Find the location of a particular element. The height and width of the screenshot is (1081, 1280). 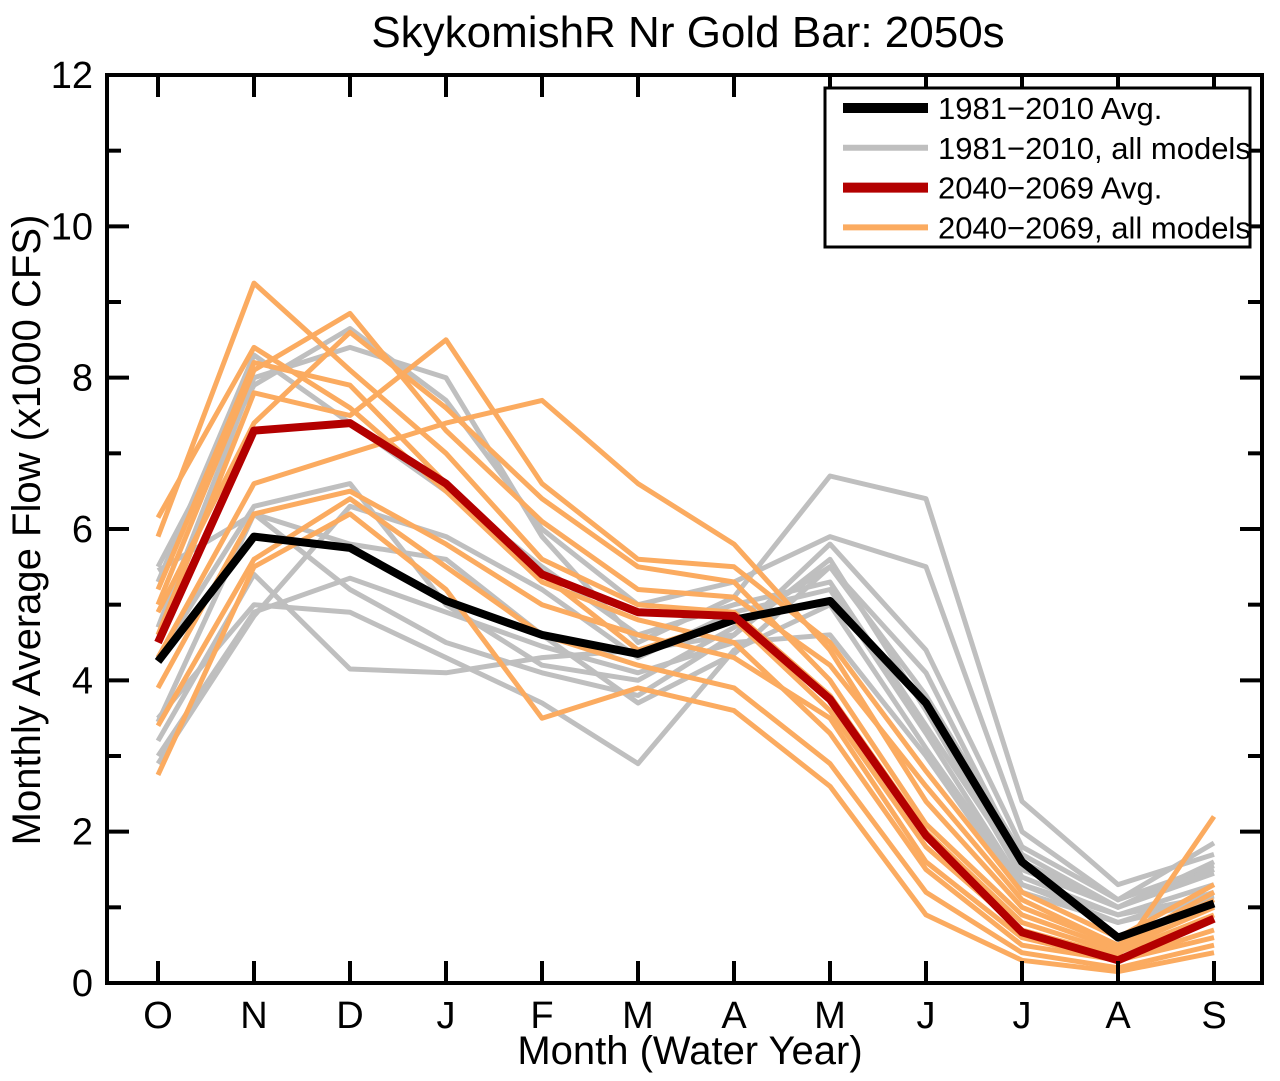

x-tick-label: F is located at coordinates (541, 1016).